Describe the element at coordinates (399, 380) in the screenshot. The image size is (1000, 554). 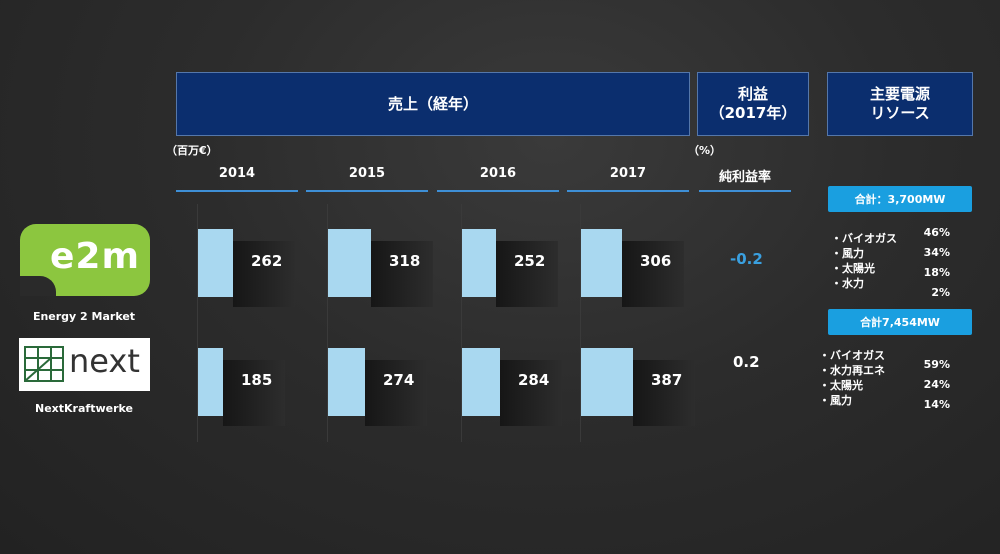
I see `sales-value-label: 274` at that location.